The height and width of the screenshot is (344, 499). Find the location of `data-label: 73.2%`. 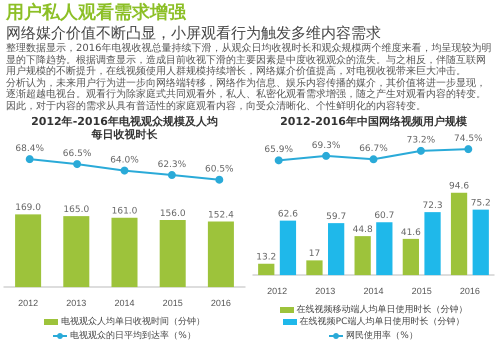

data-label: 73.2% is located at coordinates (421, 141).